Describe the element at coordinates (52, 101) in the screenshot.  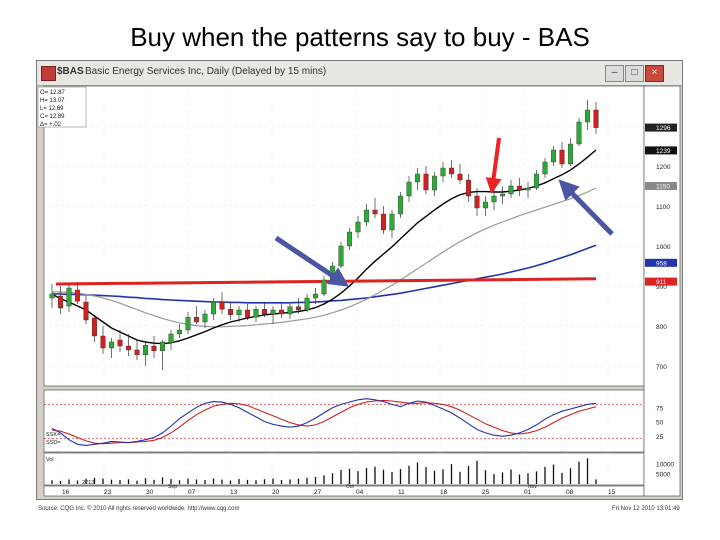
I see `ohlc-high: H= 13.07` at that location.